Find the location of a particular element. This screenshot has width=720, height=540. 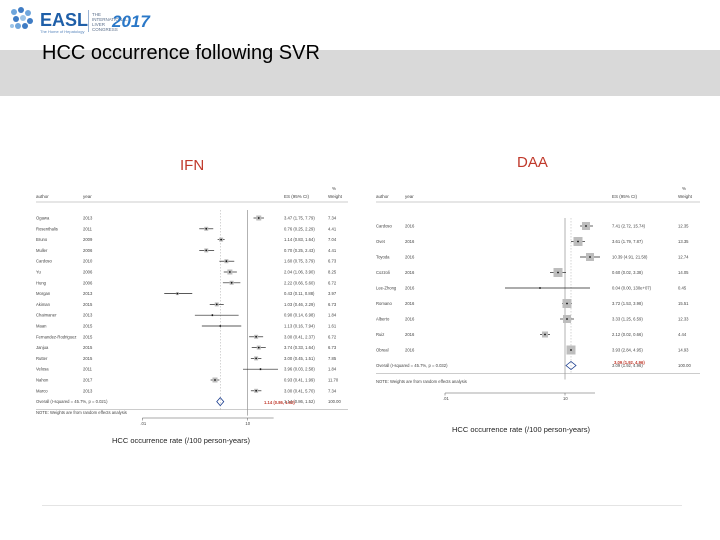

study-author: Alberto is located at coordinates (383, 319).